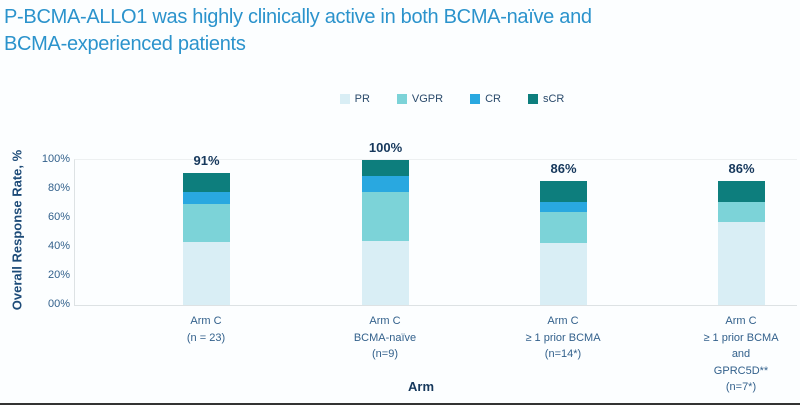 The image size is (800, 405). What do you see at coordinates (58, 188) in the screenshot?
I see `y-tick-label: 80%` at bounding box center [58, 188].